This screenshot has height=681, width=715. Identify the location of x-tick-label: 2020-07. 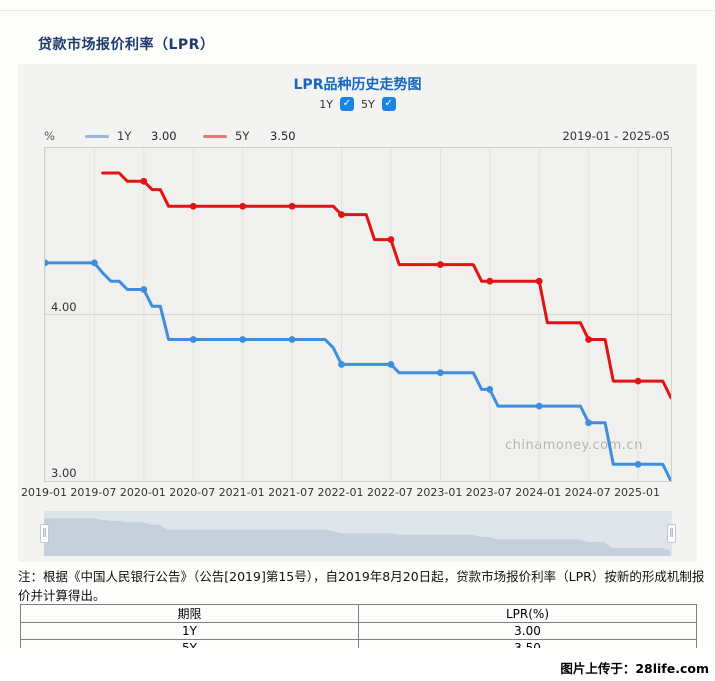
(192, 492).